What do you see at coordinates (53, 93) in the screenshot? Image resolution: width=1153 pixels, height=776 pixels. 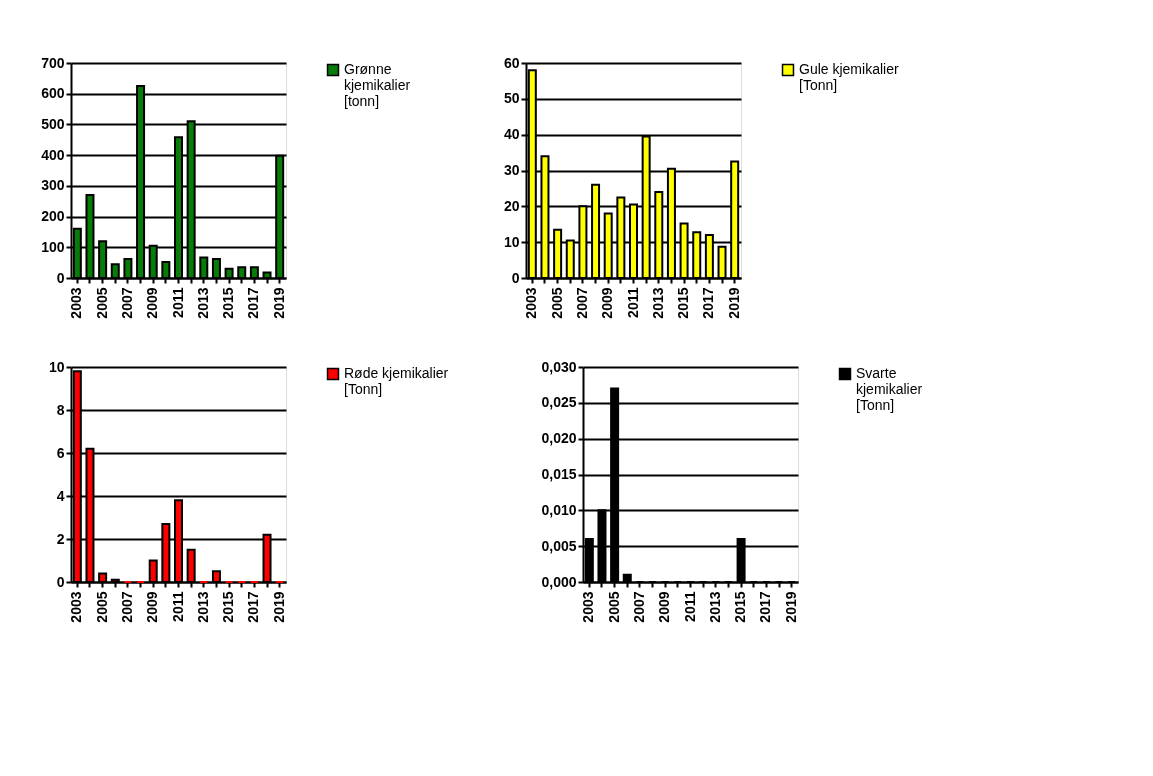 I see `y-tick-label: 600` at bounding box center [53, 93].